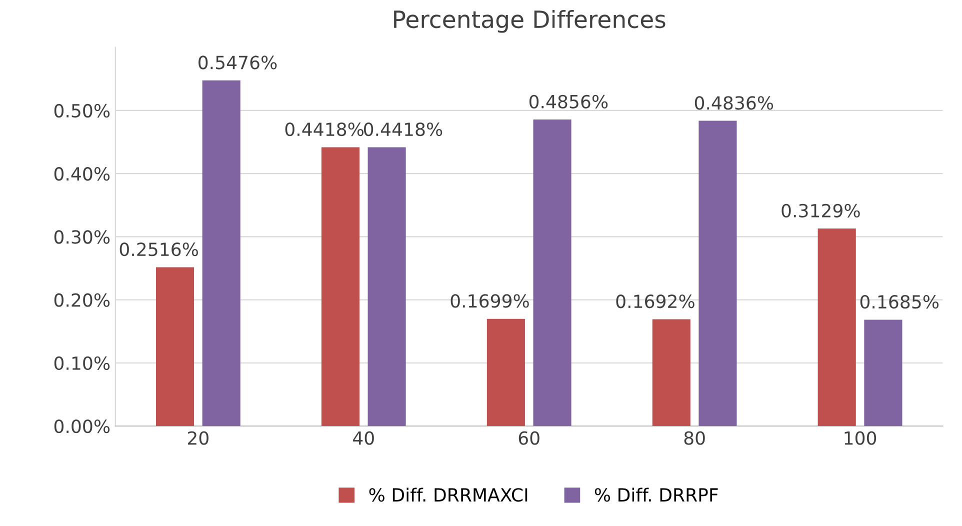 The image size is (962, 526). What do you see at coordinates (82, 174) in the screenshot?
I see `y-tick-label: 0.40%` at bounding box center [82, 174].